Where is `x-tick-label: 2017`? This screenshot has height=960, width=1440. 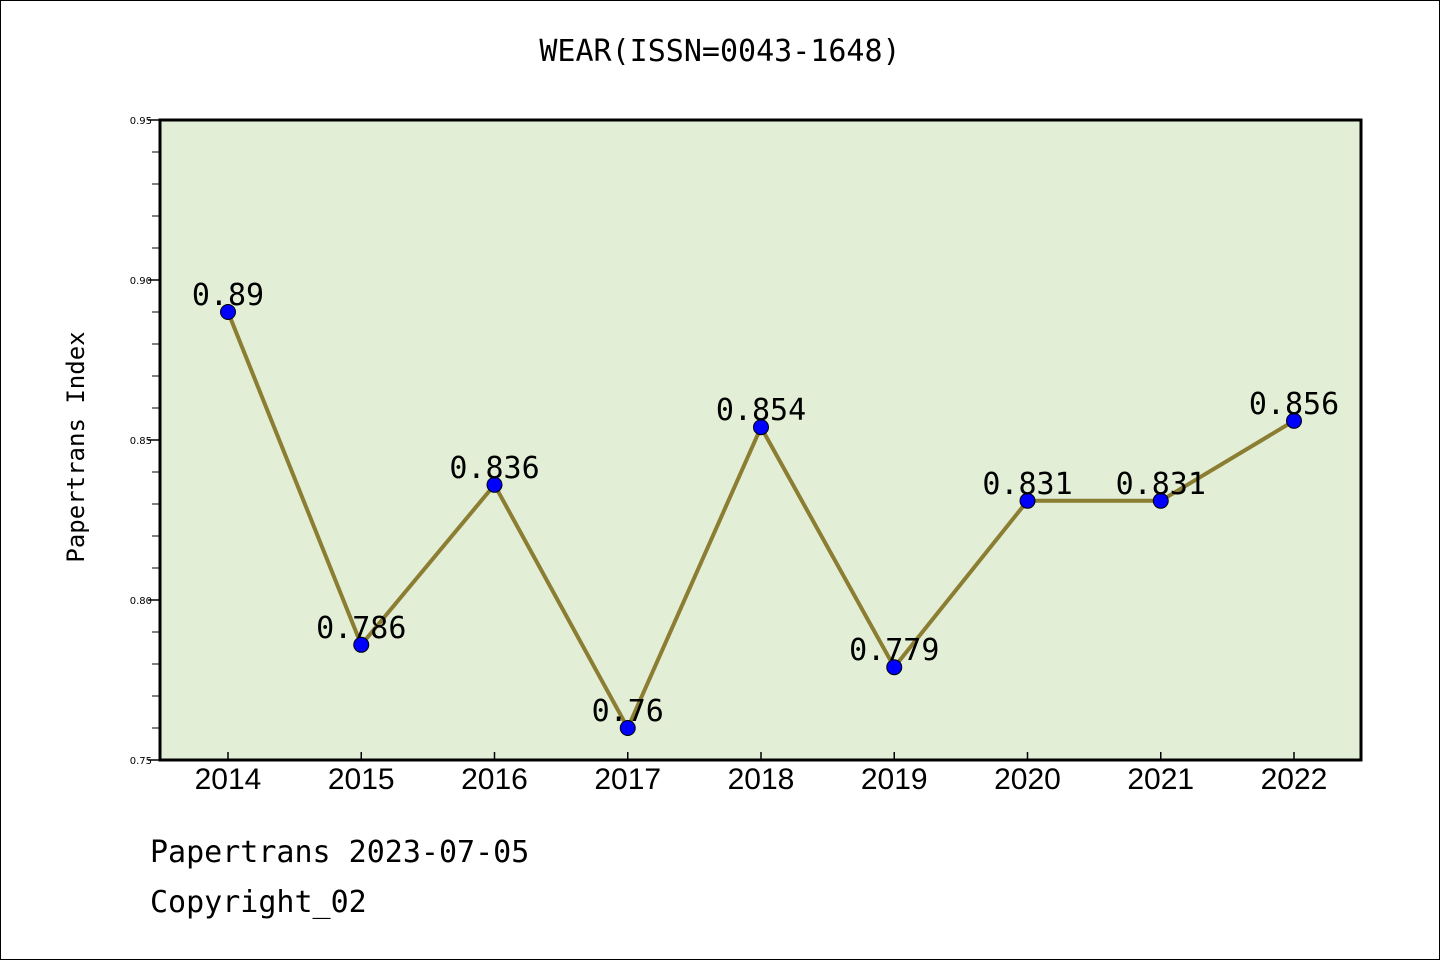 x-tick-label: 2017 is located at coordinates (627, 779).